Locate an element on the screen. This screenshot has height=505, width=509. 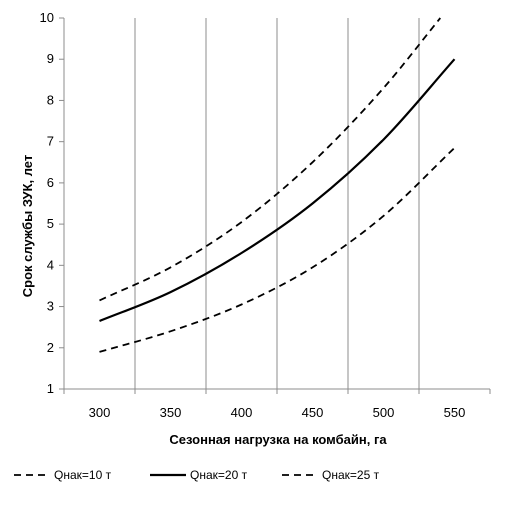
y-tick-label: 7 is located at coordinates (50, 141).